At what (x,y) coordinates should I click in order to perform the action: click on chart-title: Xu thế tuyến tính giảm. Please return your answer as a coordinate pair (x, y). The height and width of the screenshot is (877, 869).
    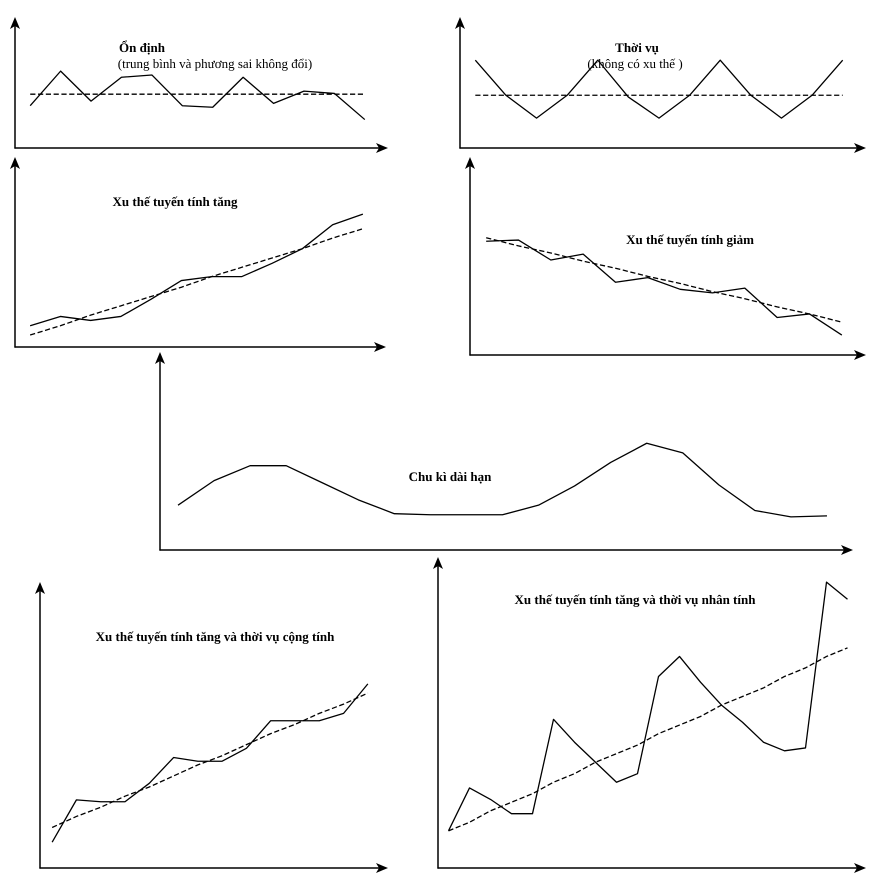
    Looking at the image, I should click on (690, 239).